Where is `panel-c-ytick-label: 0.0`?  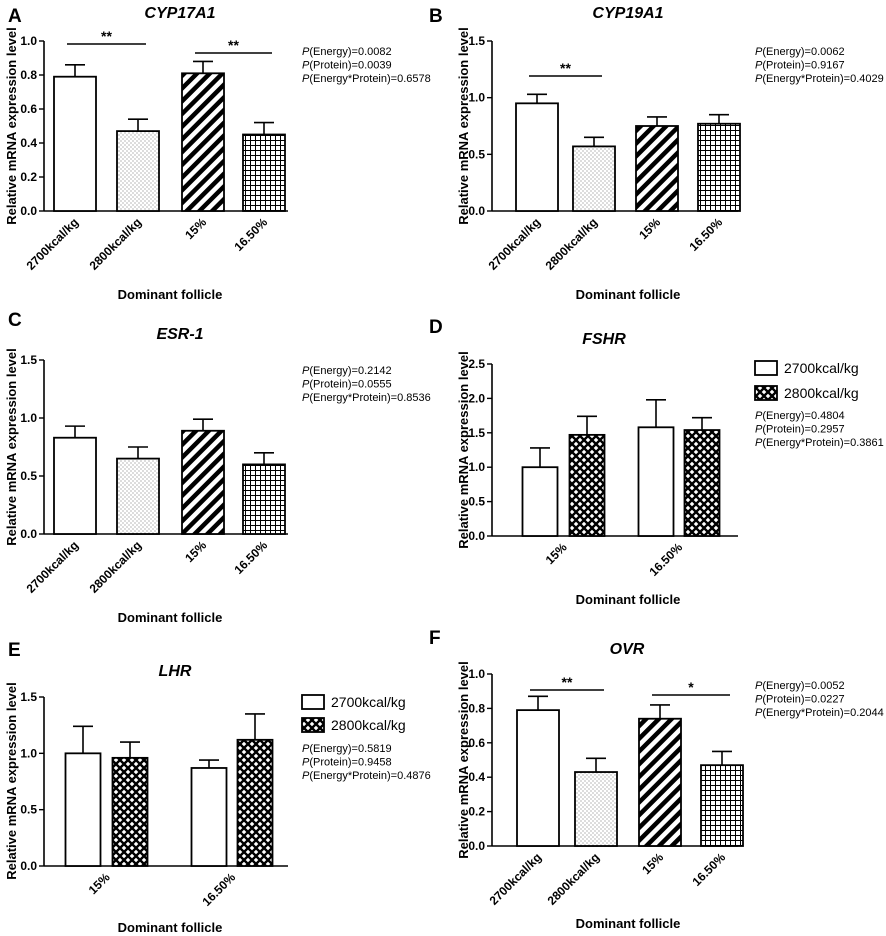
panel-c-ytick-label: 0.0 is located at coordinates (28, 534).